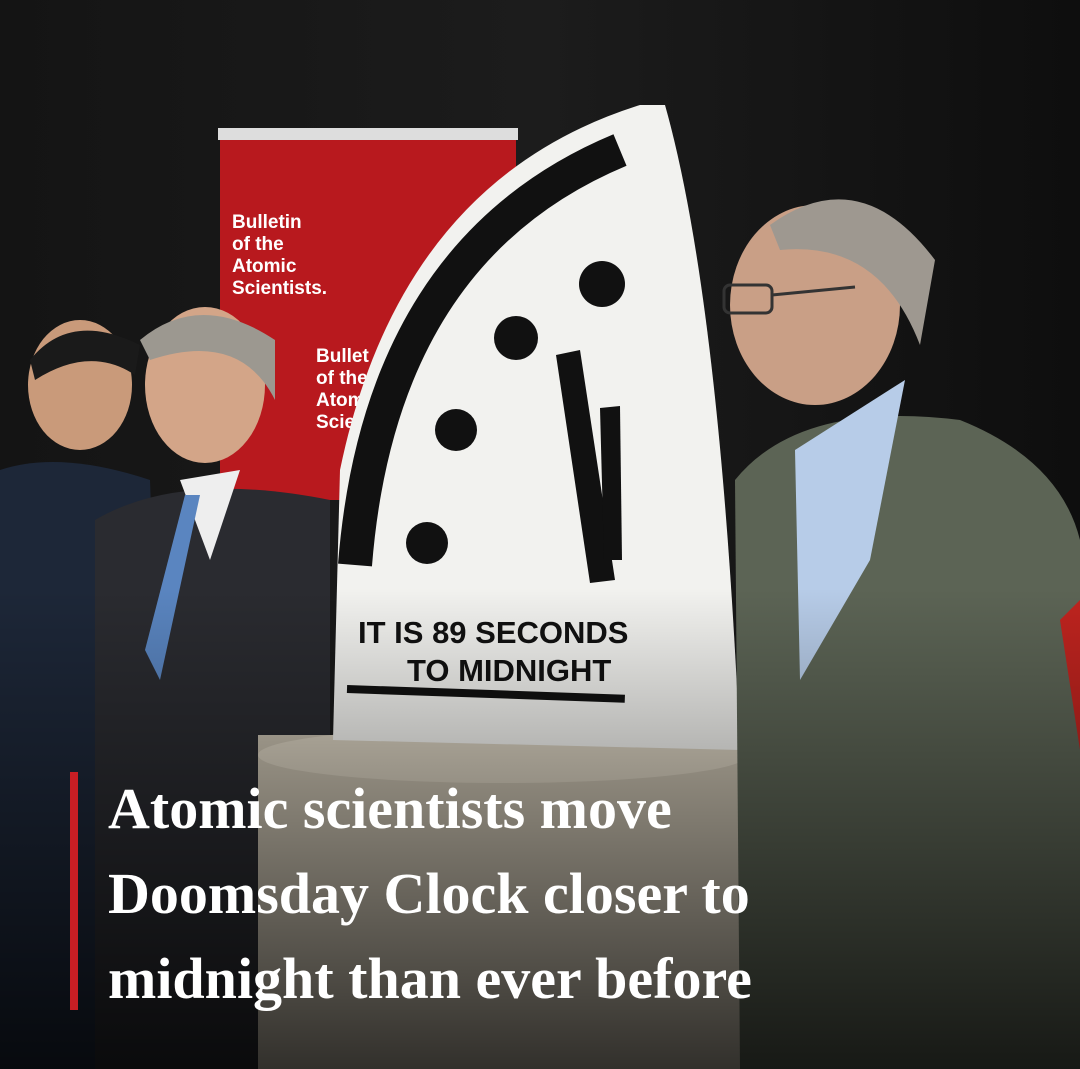 The width and height of the screenshot is (1080, 1069). I want to click on headline-line: Doomsday Clock closer to, so click(429, 893).